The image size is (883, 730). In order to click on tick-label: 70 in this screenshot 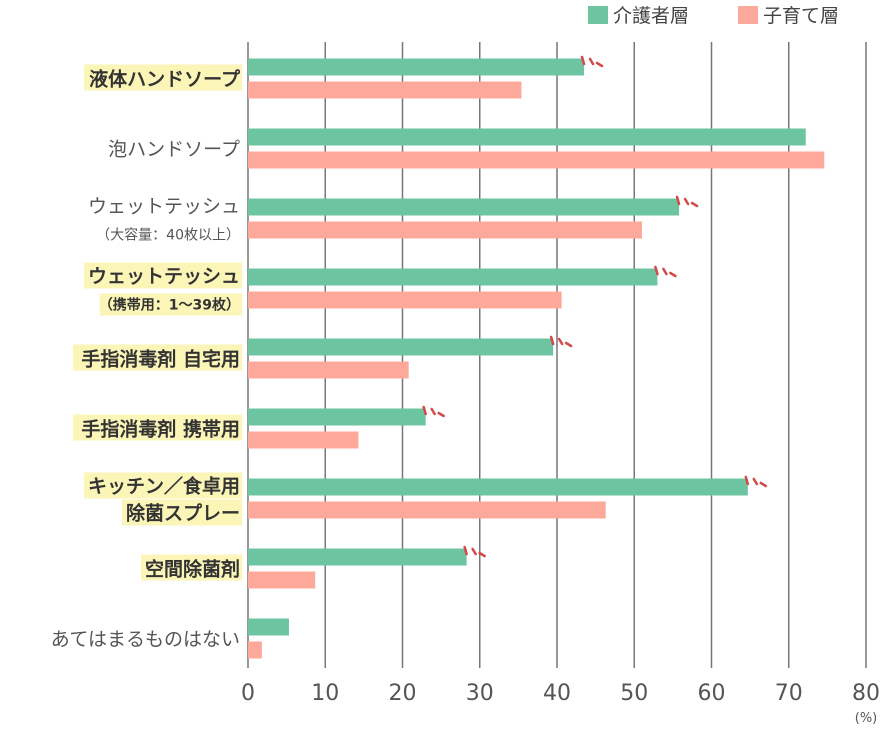, I will do `click(789, 693)`.